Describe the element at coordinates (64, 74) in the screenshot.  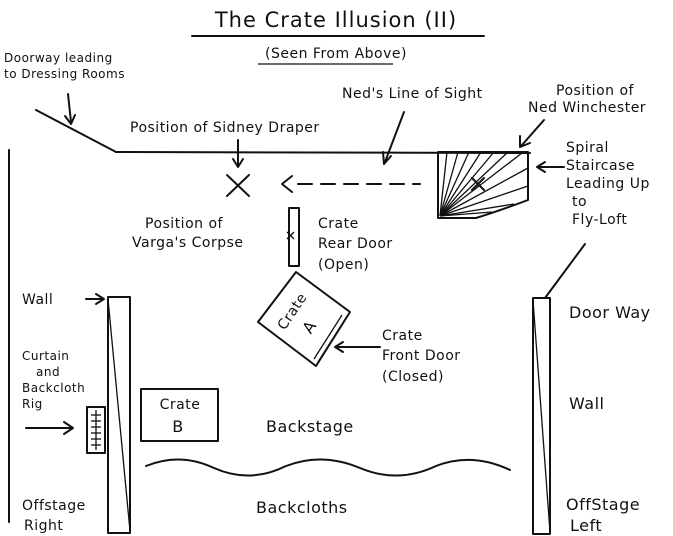
I see `doorway-dressing-label-line2: to Dressing Rooms` at that location.